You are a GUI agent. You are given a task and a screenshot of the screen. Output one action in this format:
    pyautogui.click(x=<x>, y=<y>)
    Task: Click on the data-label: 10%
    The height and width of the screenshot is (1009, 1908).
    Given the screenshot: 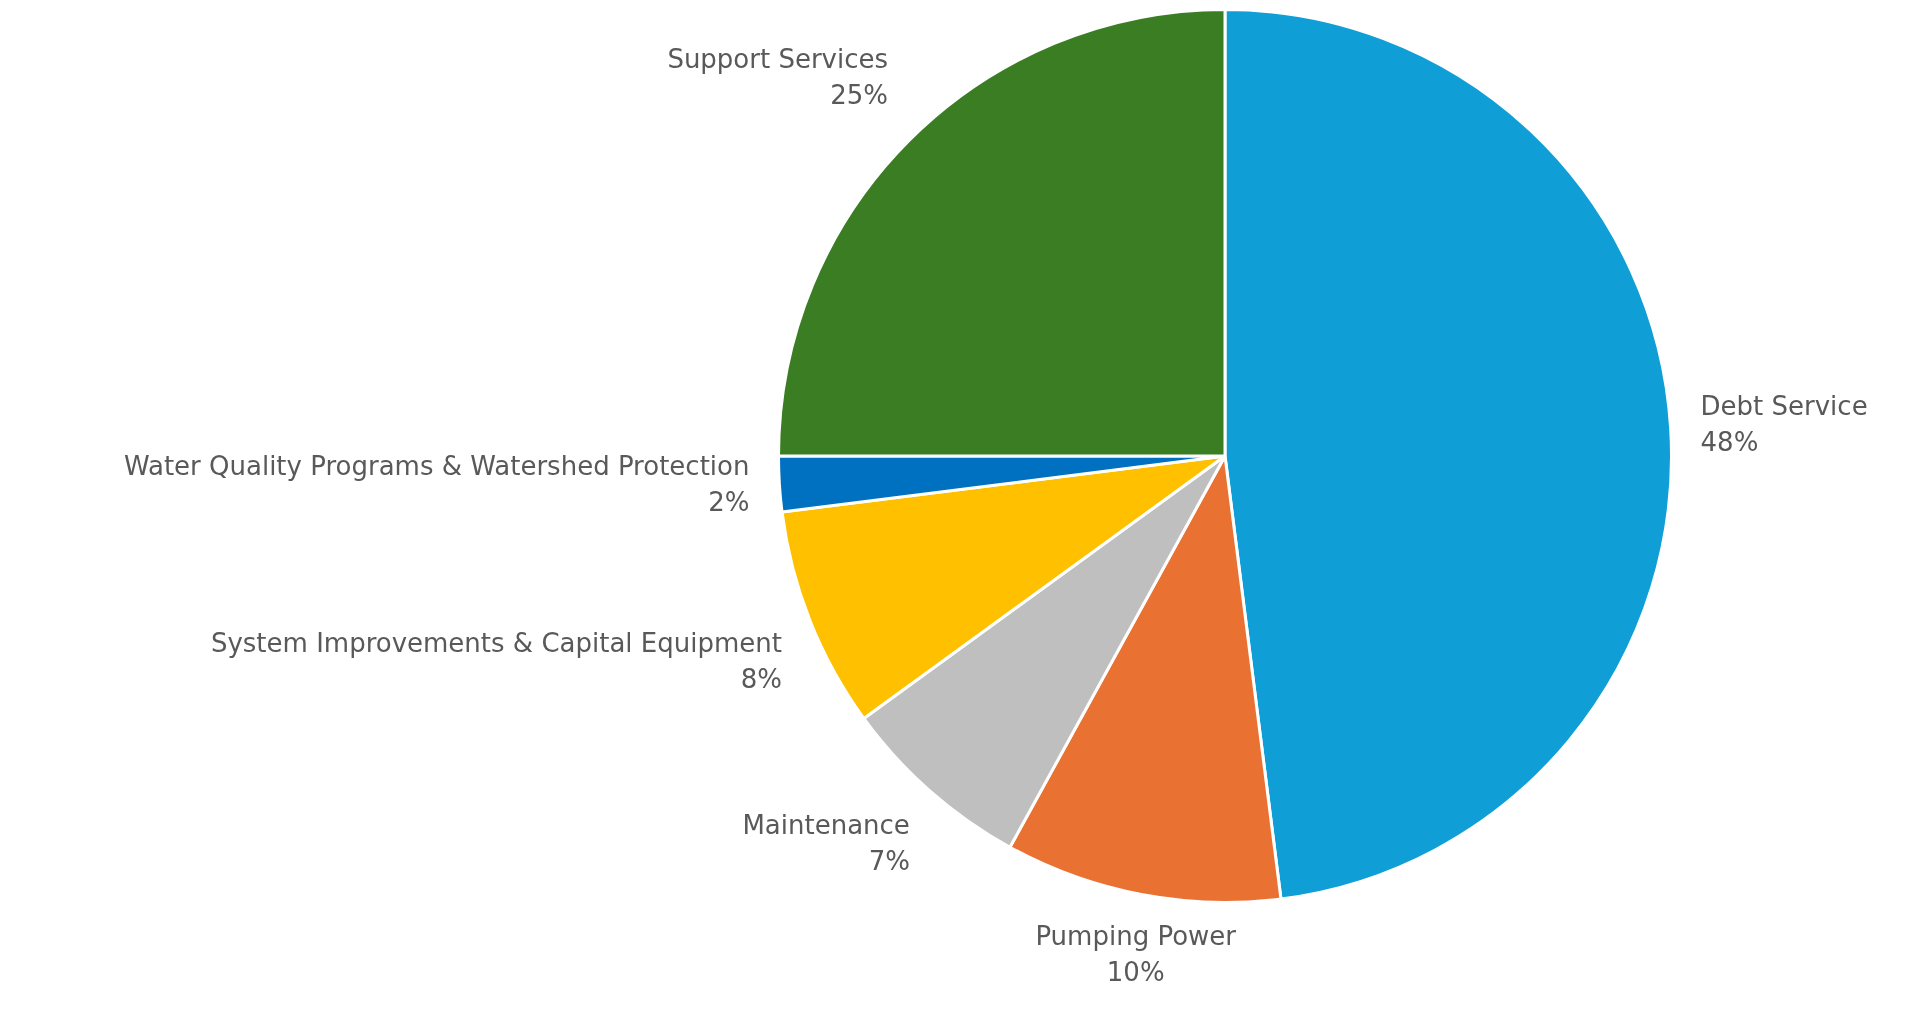 What is the action you would take?
    pyautogui.click(x=1135, y=971)
    